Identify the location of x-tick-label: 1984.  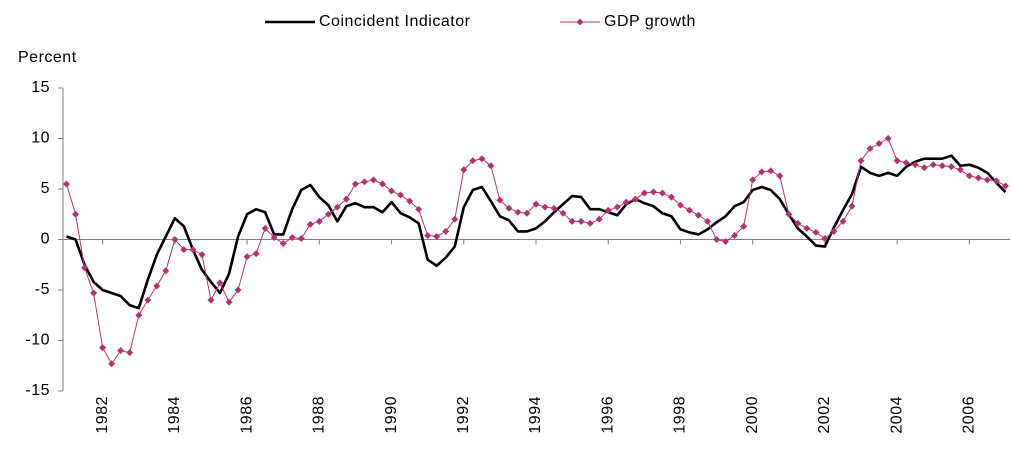
(174, 415).